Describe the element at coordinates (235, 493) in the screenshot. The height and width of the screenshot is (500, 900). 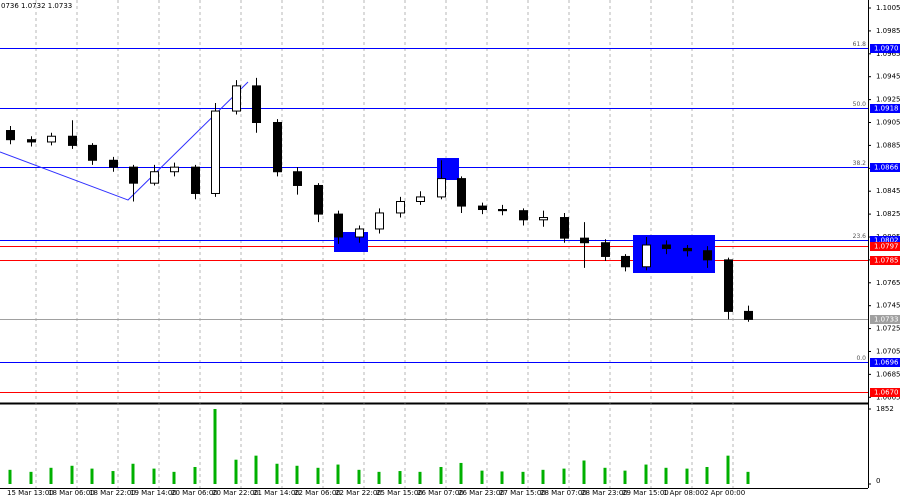
I see `x-tick-label: 20 Mar 22:00` at that location.